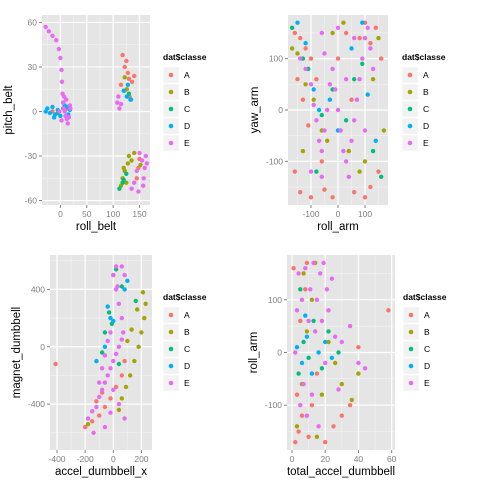 The height and width of the screenshot is (485, 480). I want to click on y-tick-label: -100, so click(273, 405).